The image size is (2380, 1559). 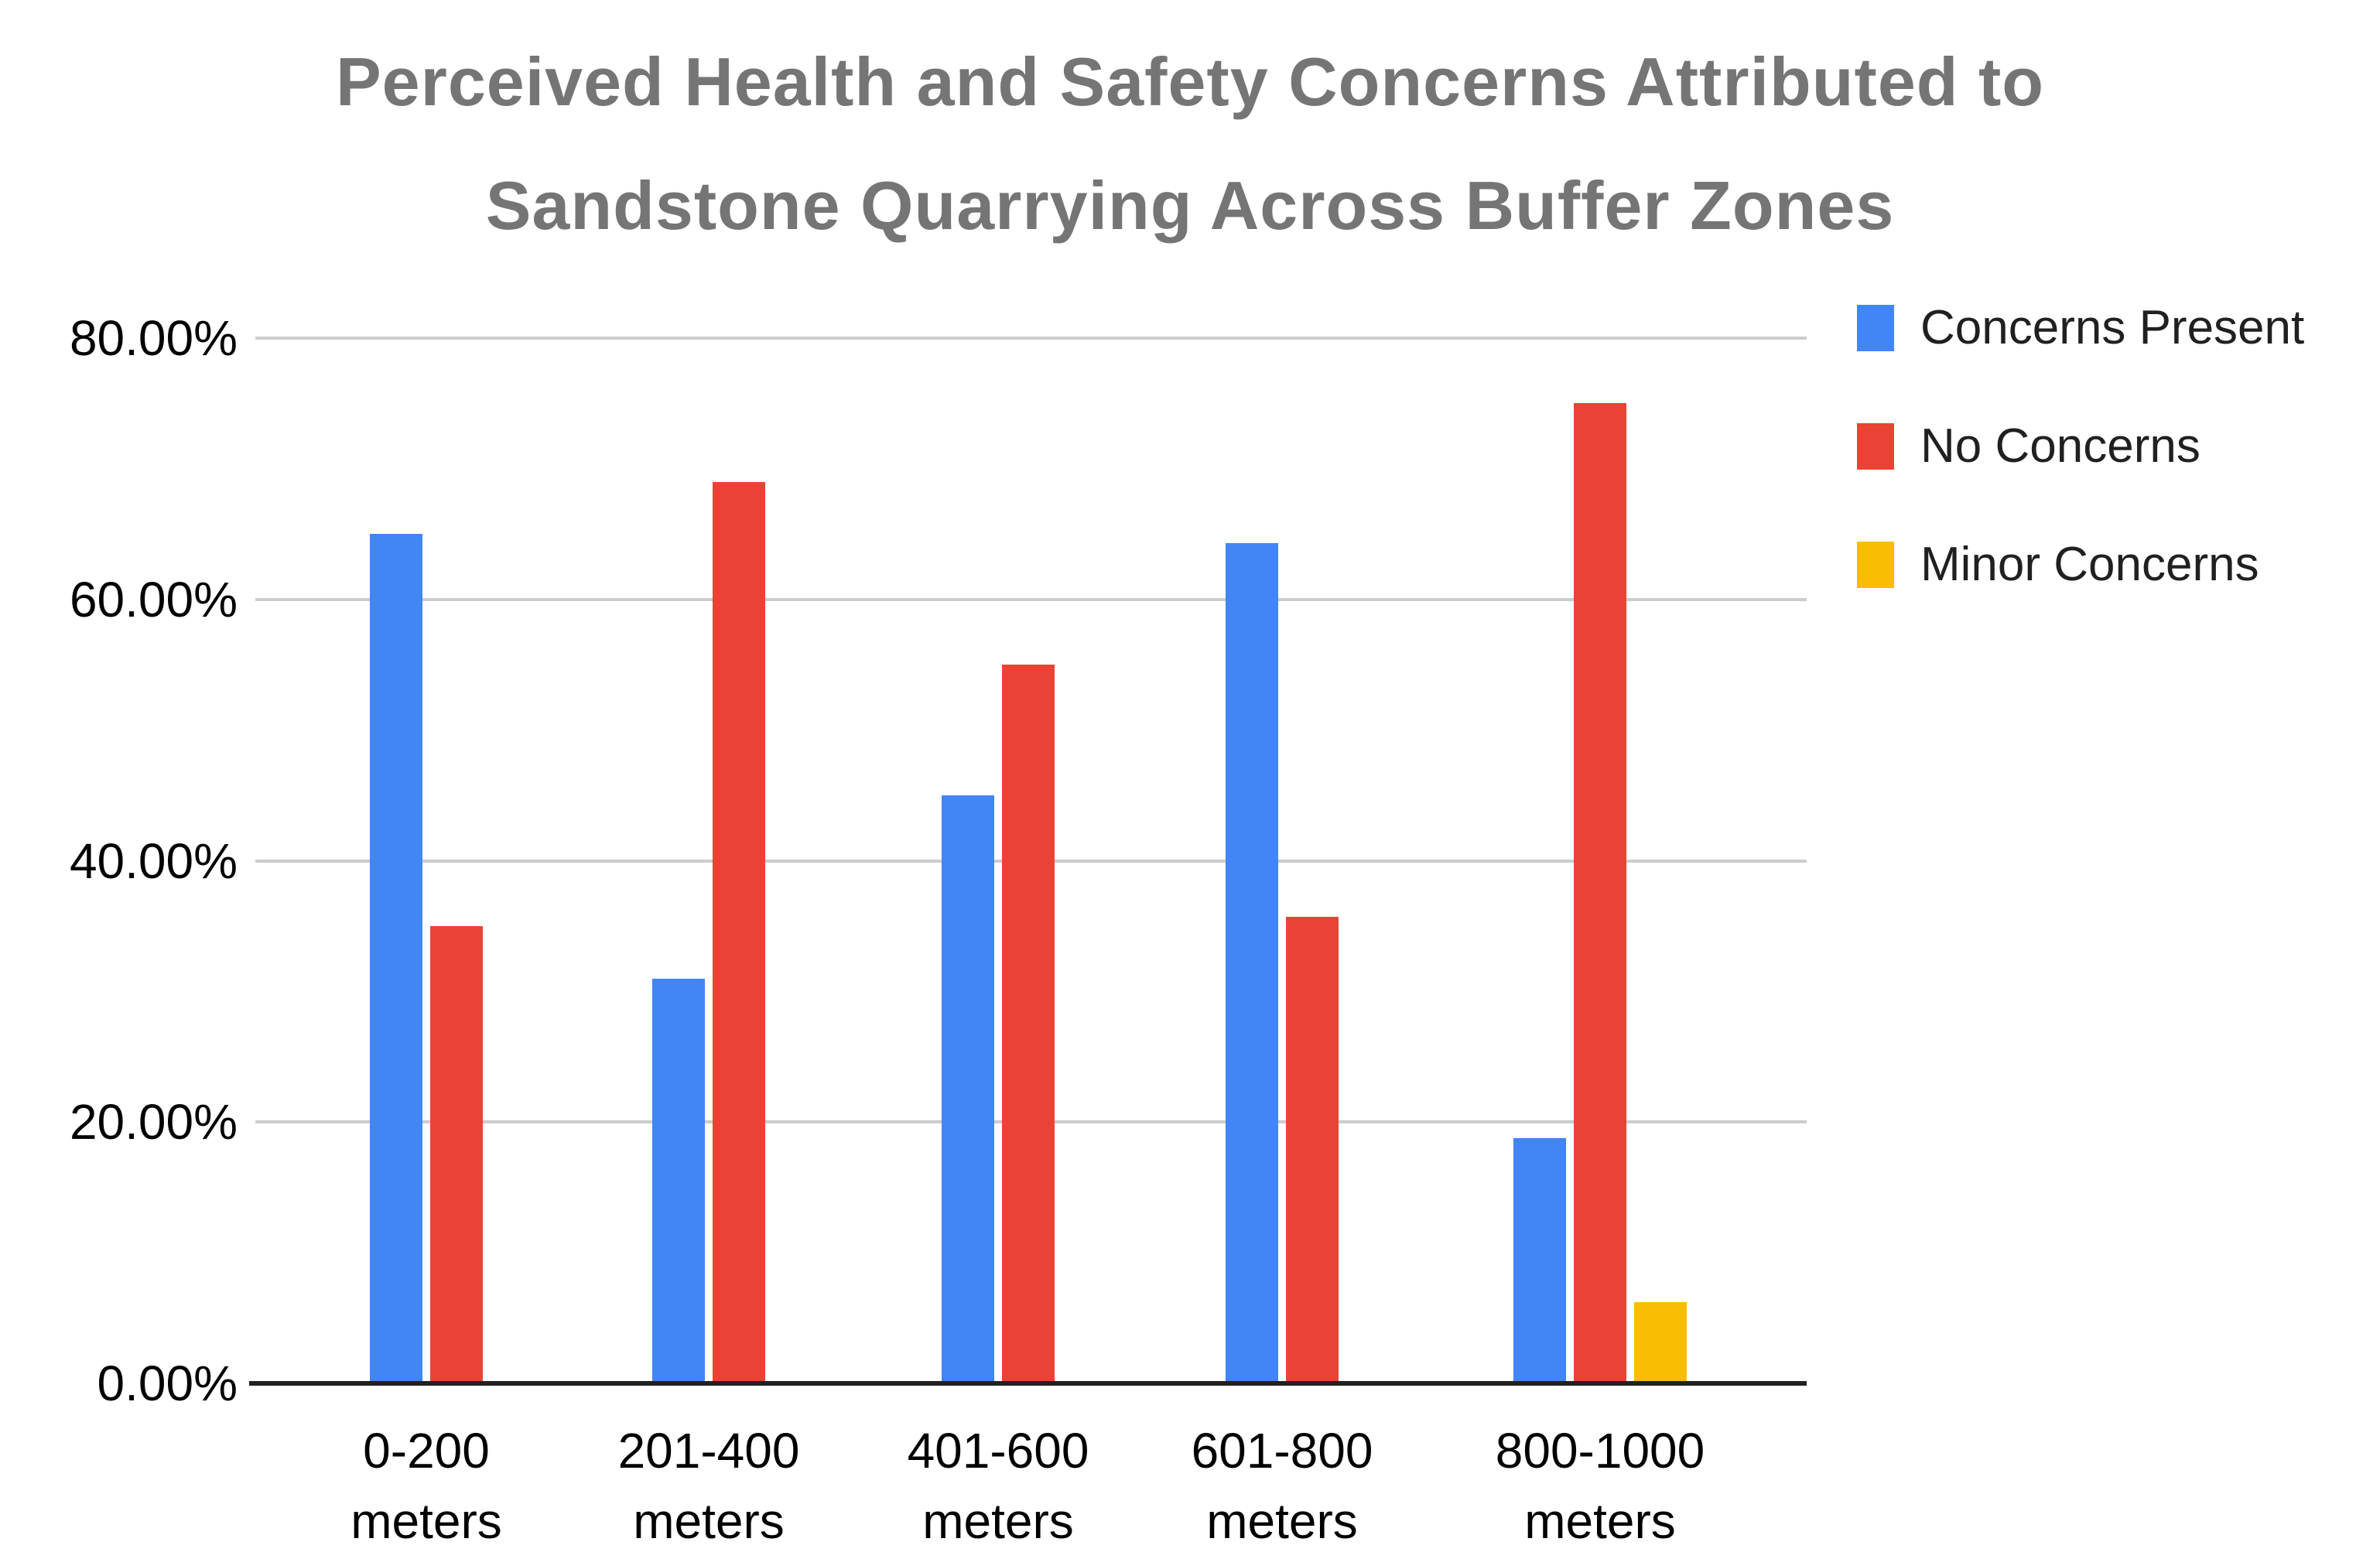 What do you see at coordinates (2060, 446) in the screenshot?
I see `legend-label: No Concerns` at bounding box center [2060, 446].